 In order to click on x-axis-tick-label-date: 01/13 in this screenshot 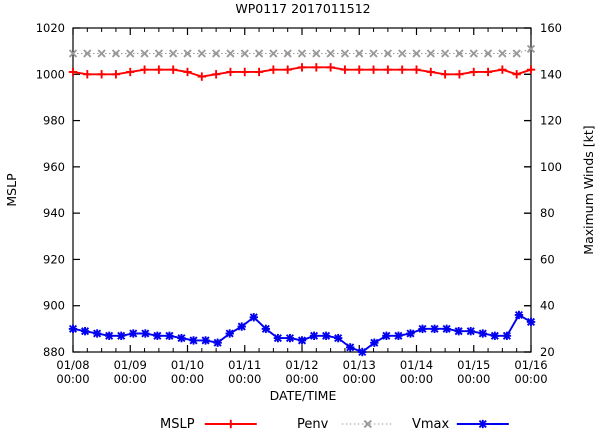, I will do `click(359, 365)`.